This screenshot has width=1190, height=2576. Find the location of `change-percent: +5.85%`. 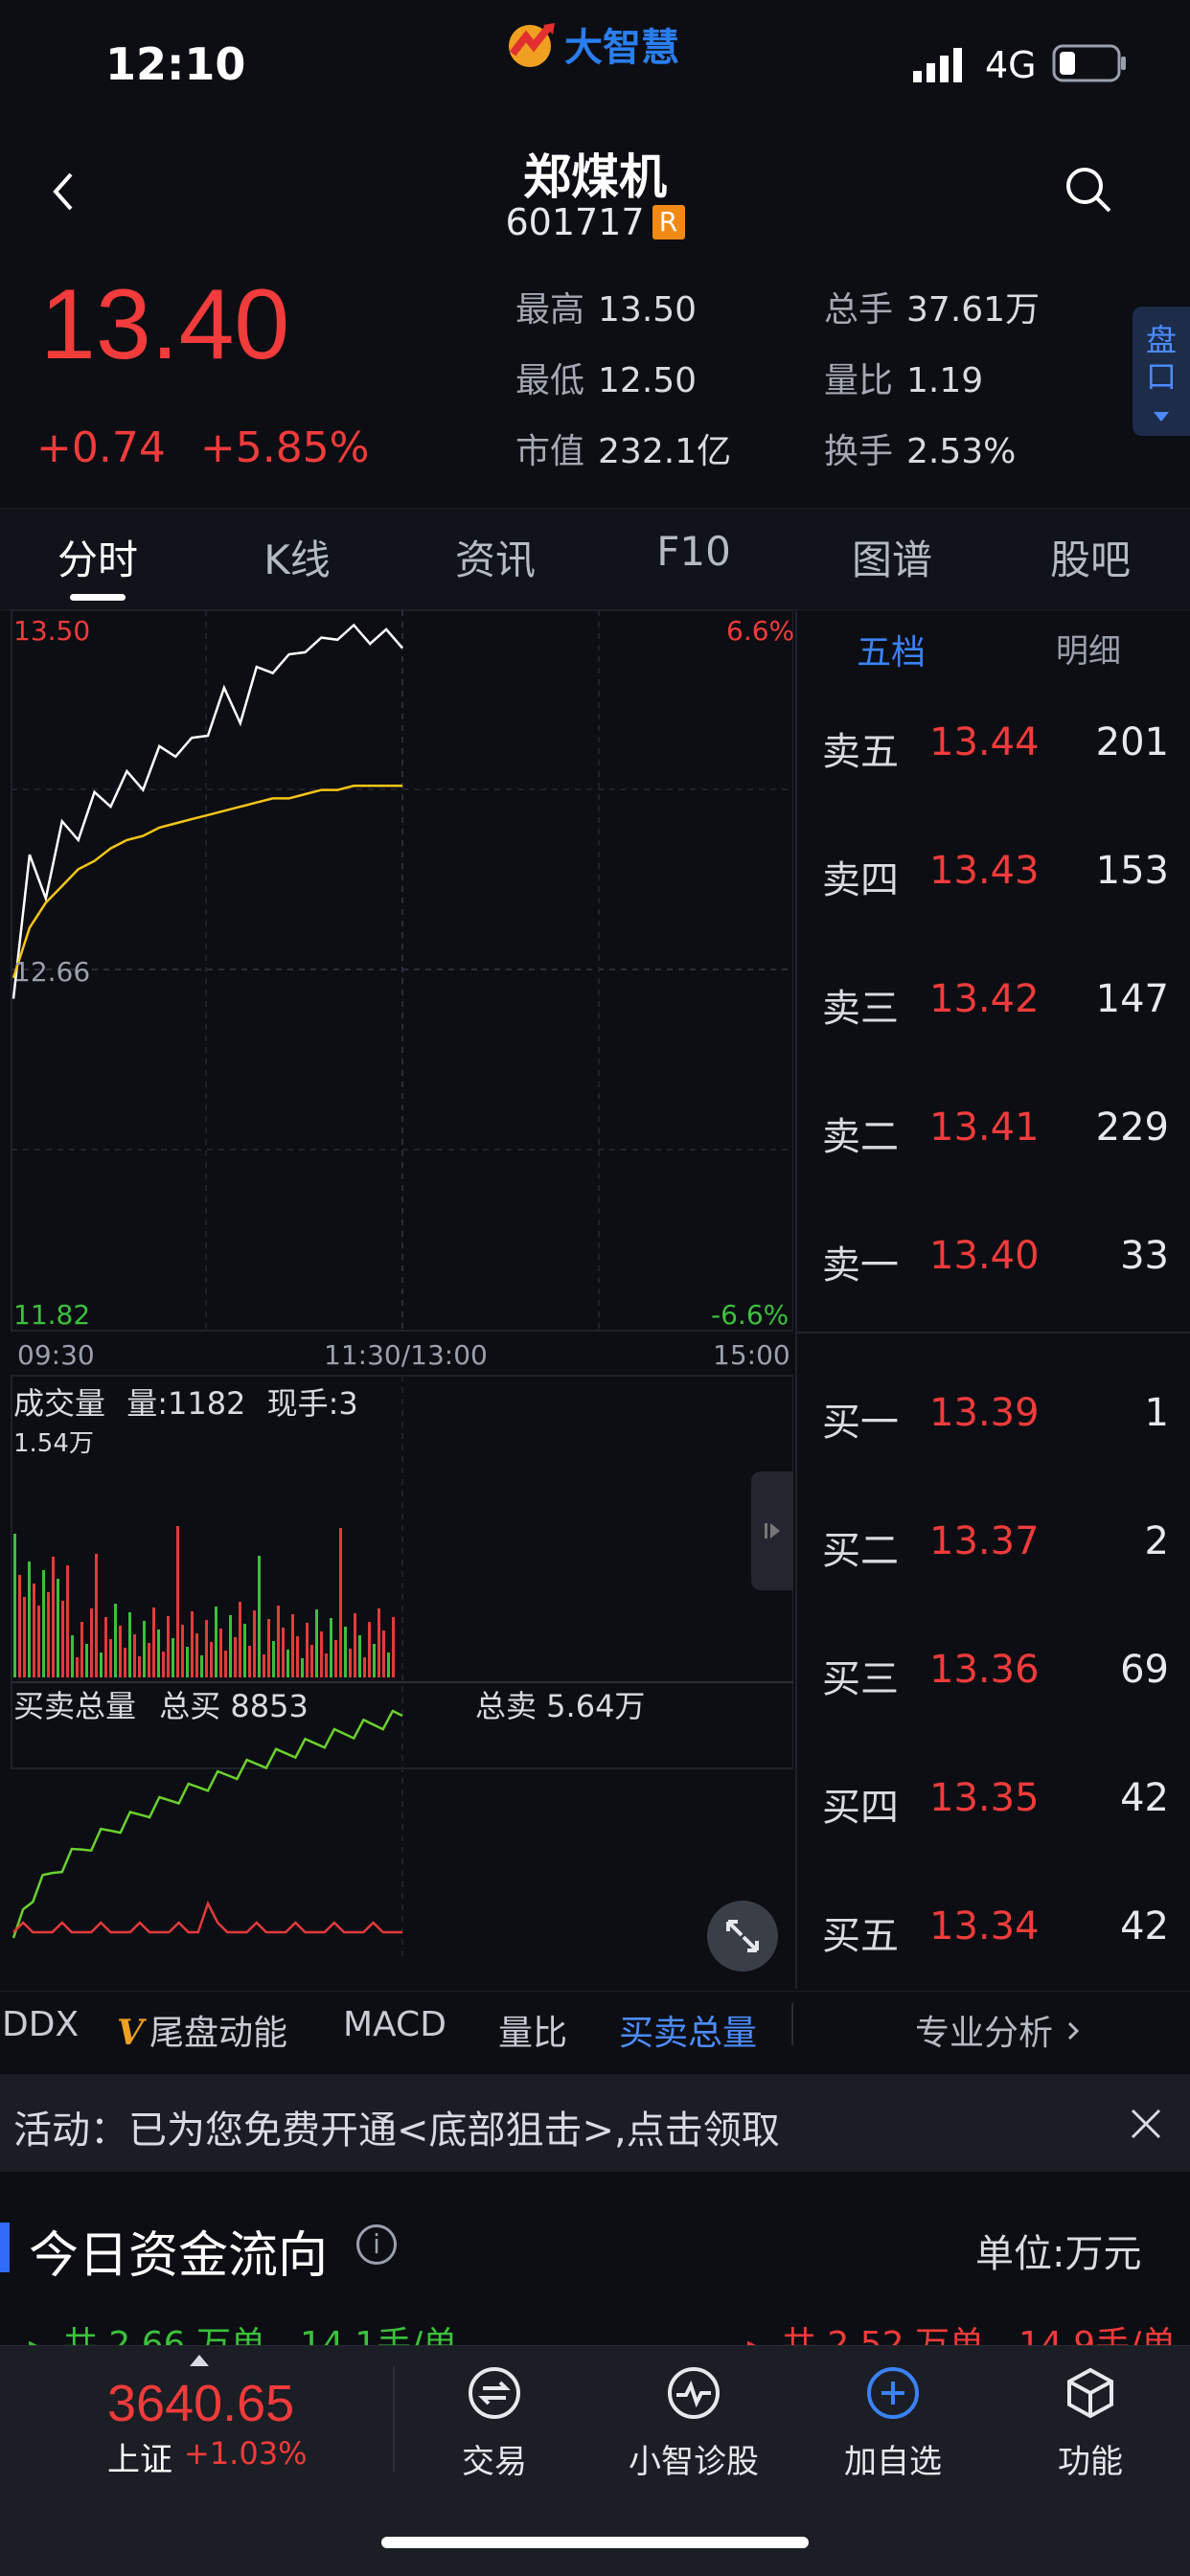

change-percent: +5.85% is located at coordinates (285, 447).